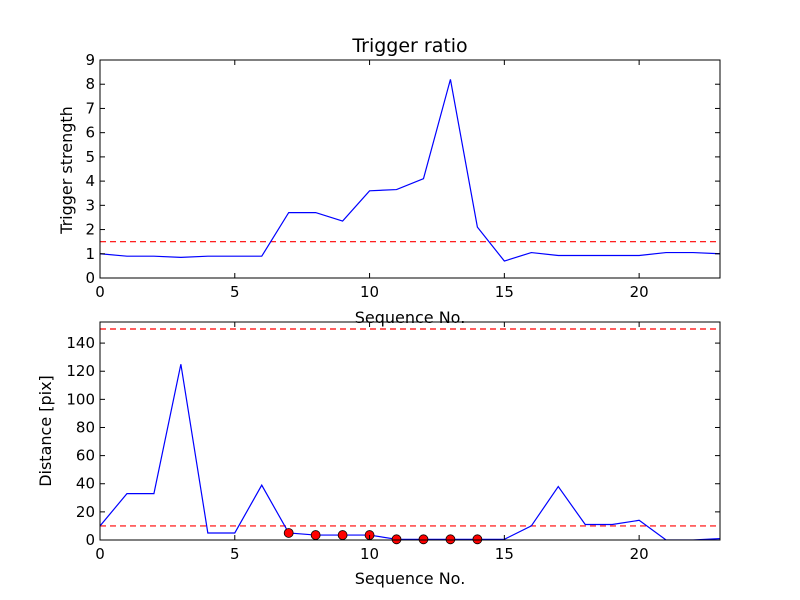  Describe the element at coordinates (85, 484) in the screenshot. I see `y-tick-label: 40` at that location.